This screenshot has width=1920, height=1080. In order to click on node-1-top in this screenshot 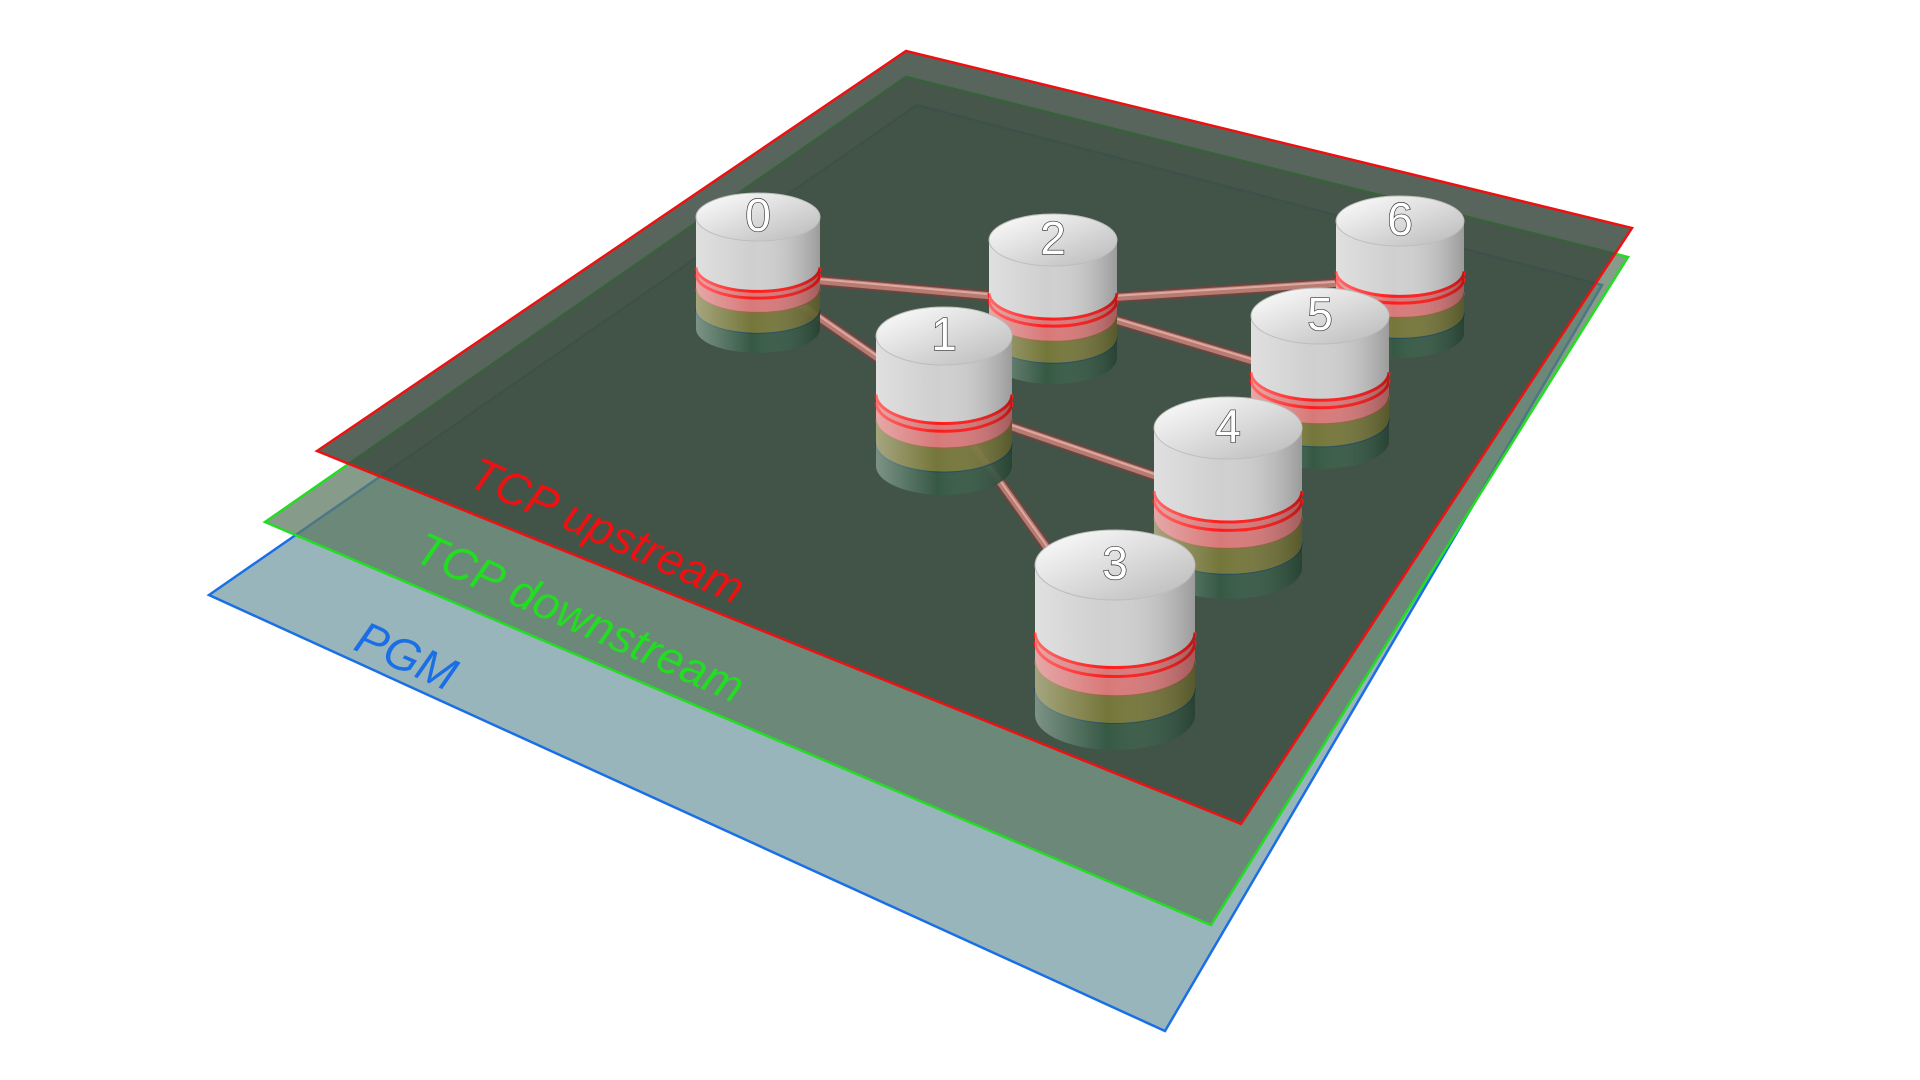, I will do `click(944, 336)`.